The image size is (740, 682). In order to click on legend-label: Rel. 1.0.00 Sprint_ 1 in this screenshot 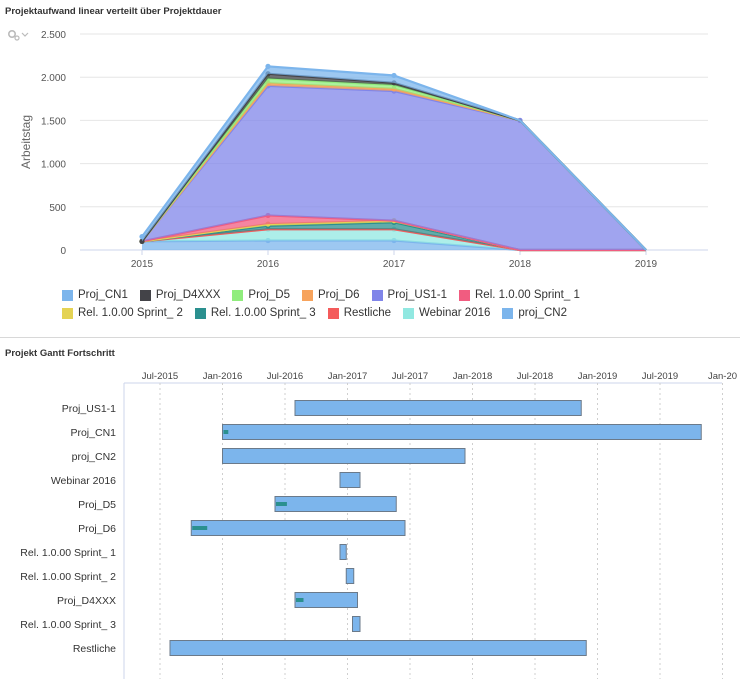, I will do `click(527, 295)`.